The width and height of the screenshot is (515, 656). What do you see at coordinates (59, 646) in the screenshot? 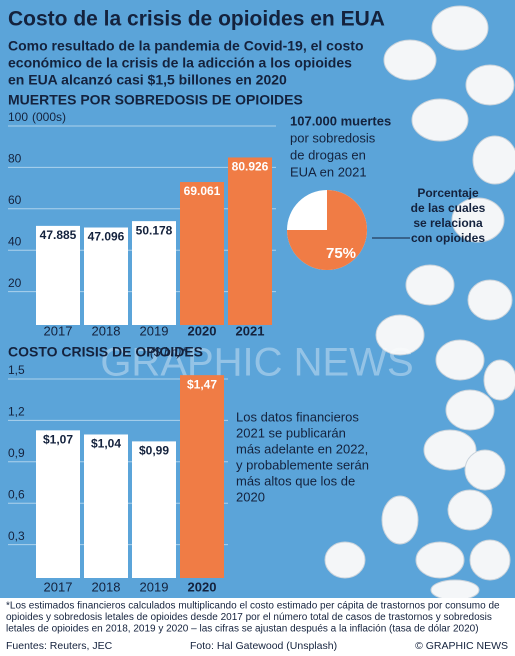
I see `sources: Fuentes: Reuters, JEC` at bounding box center [59, 646].